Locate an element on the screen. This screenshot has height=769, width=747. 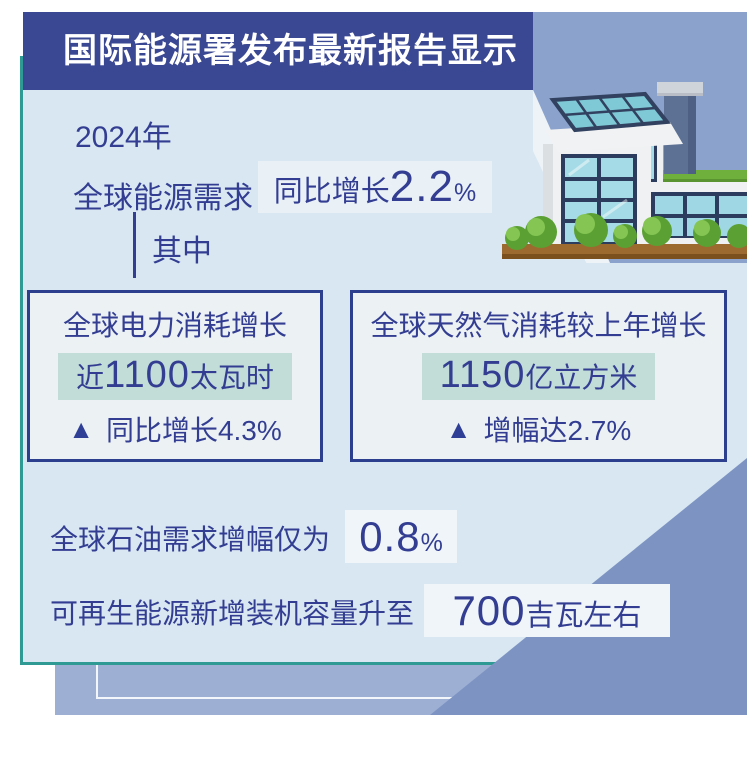
renewables-unit: 吉瓦左右 is located at coordinates (583, 615).